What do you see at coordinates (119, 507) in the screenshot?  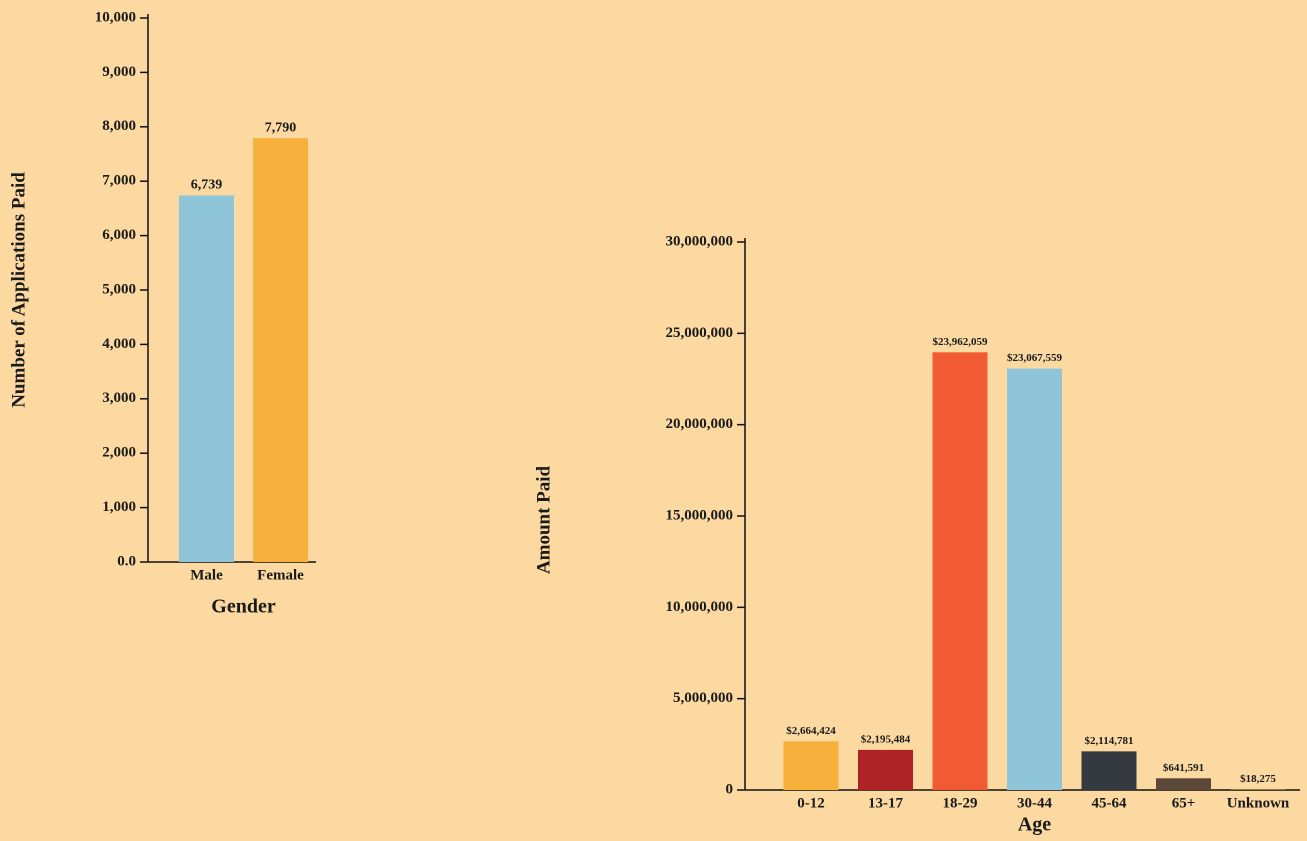 I see `y-tick-label: 1,000` at bounding box center [119, 507].